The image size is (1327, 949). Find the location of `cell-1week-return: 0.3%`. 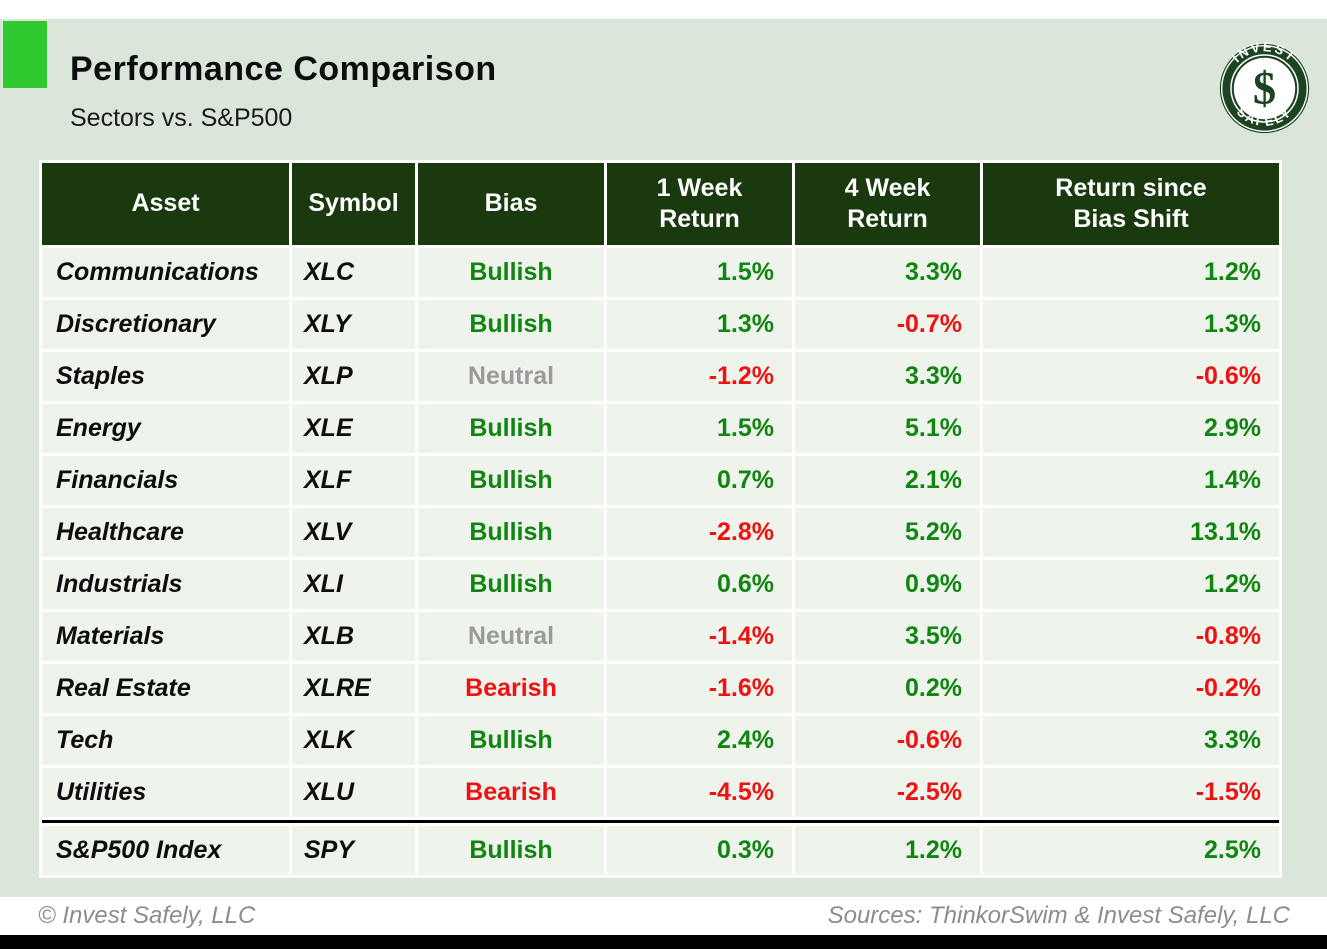

cell-1week-return: 0.3% is located at coordinates (699, 850).